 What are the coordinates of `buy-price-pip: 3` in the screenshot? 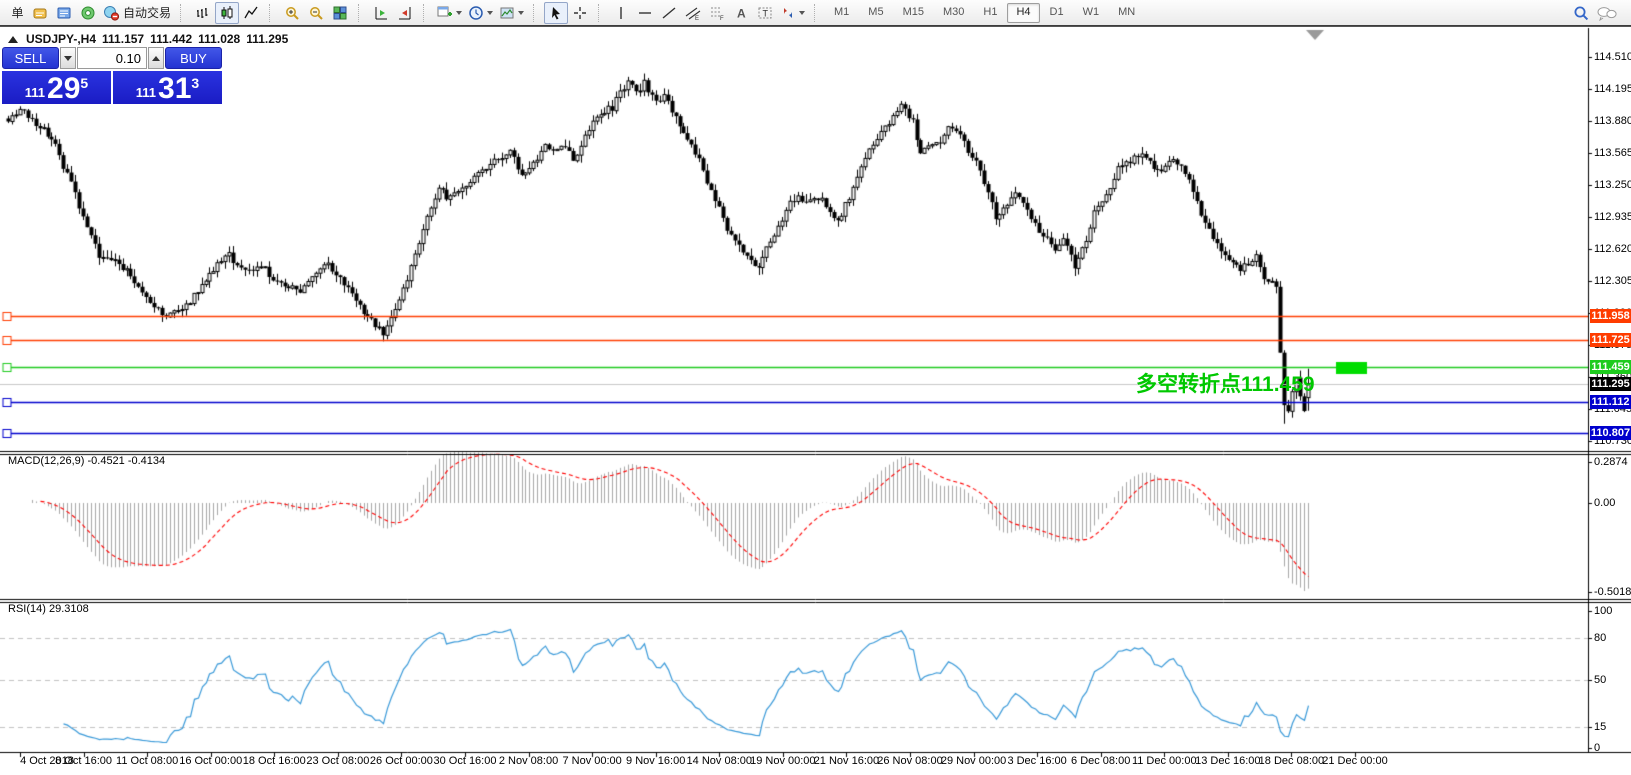 It's located at (195, 83).